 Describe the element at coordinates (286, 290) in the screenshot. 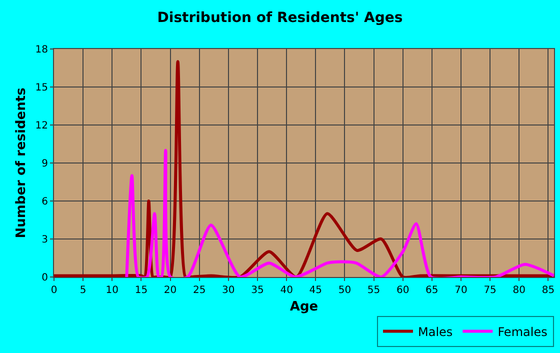

I see `x-tick-label: 40` at that location.